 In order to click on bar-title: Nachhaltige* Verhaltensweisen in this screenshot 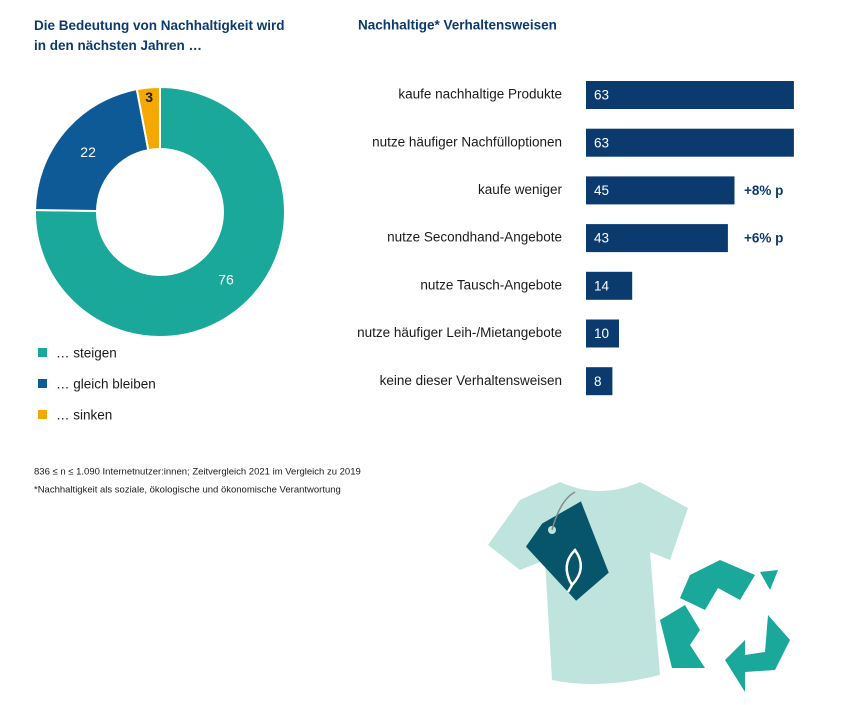, I will do `click(457, 25)`.